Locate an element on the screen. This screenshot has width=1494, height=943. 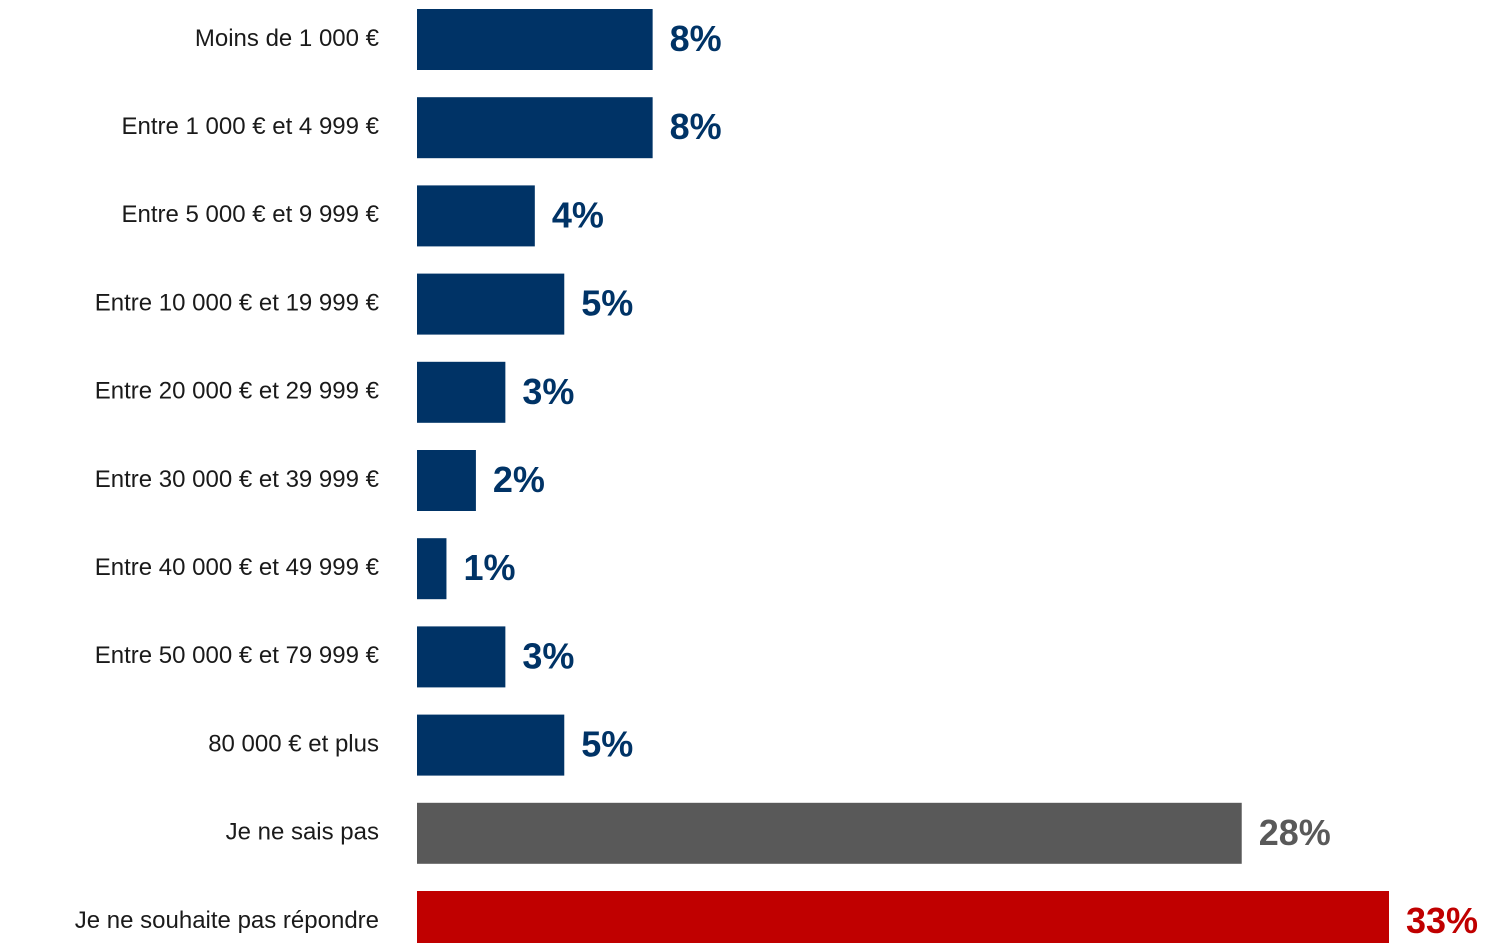
category-label: Je ne sais pas is located at coordinates (302, 832).